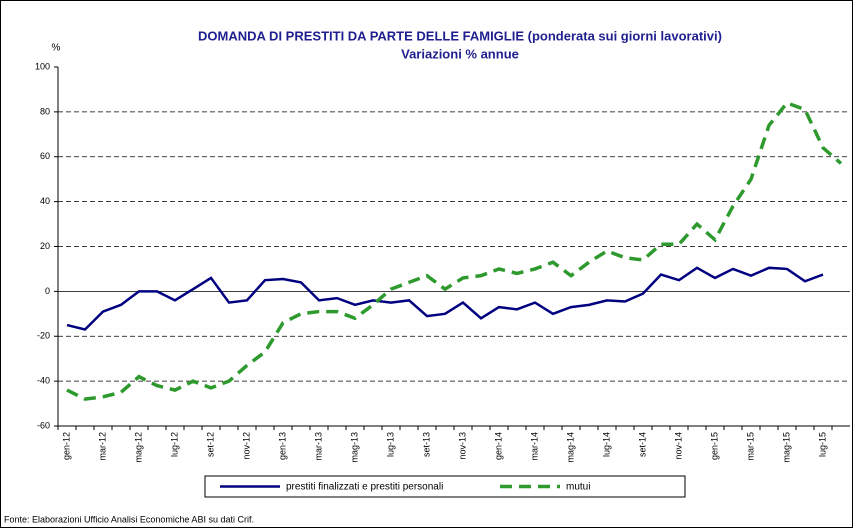 Image resolution: width=854 pixels, height=529 pixels. What do you see at coordinates (43, 336) in the screenshot?
I see `y-tick-label: -20` at bounding box center [43, 336].